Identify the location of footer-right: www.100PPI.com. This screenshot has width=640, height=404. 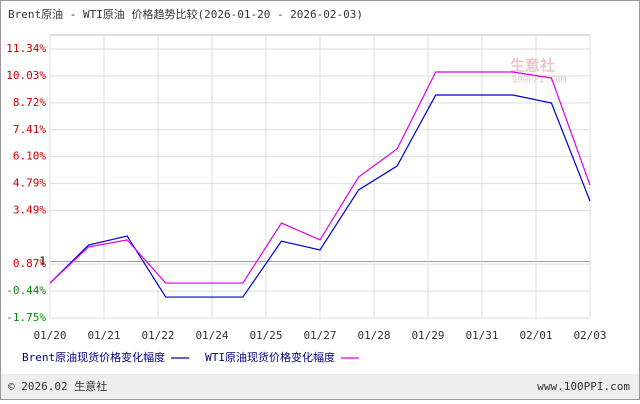
(583, 386).